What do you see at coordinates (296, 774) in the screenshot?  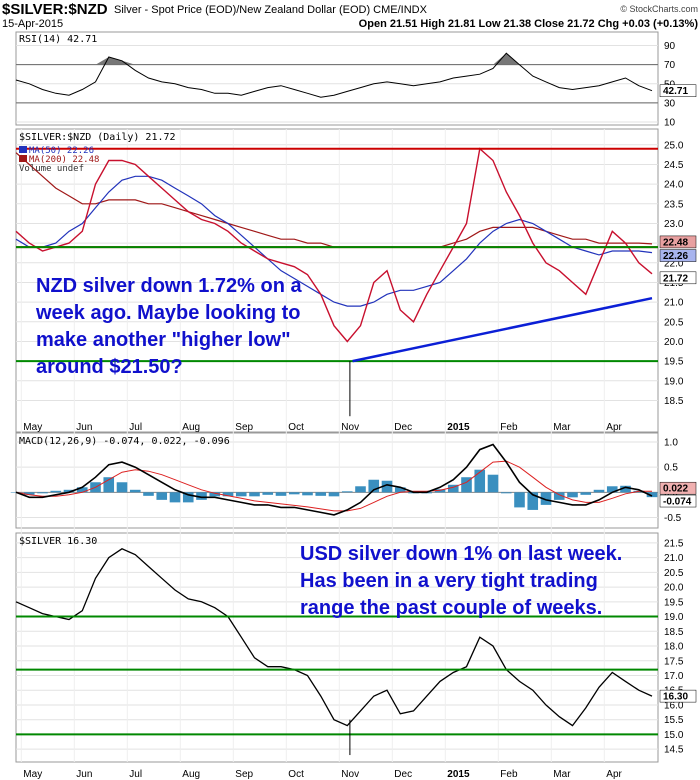 I see `x-tick-label: Oct` at bounding box center [296, 774].